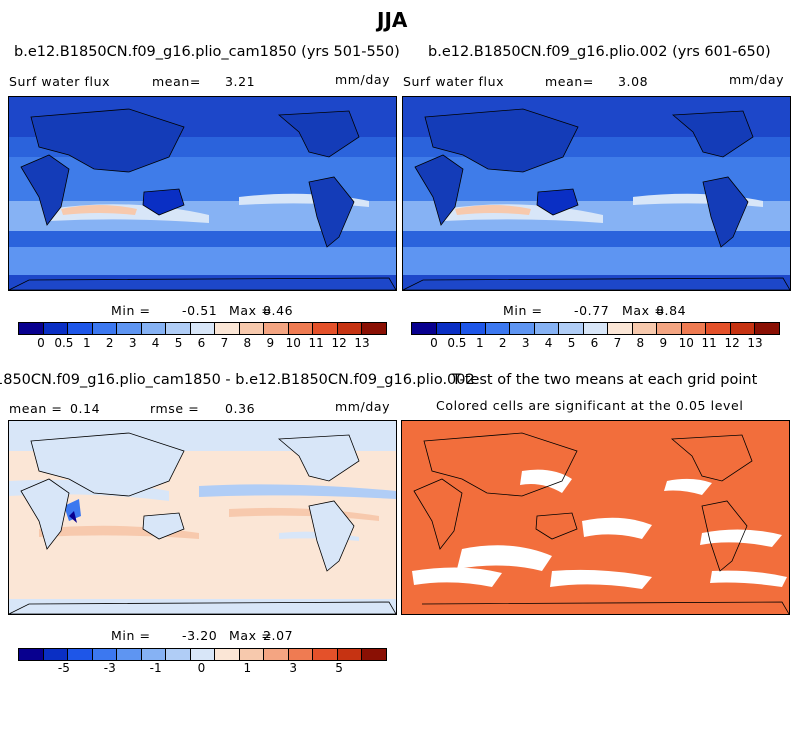 The width and height of the screenshot is (797, 733). I want to click on panel2-colorbar-ticks: 0 0.5 1 2 3 4 5 6 7 8 9 10 11 12 13, so click(594, 344).